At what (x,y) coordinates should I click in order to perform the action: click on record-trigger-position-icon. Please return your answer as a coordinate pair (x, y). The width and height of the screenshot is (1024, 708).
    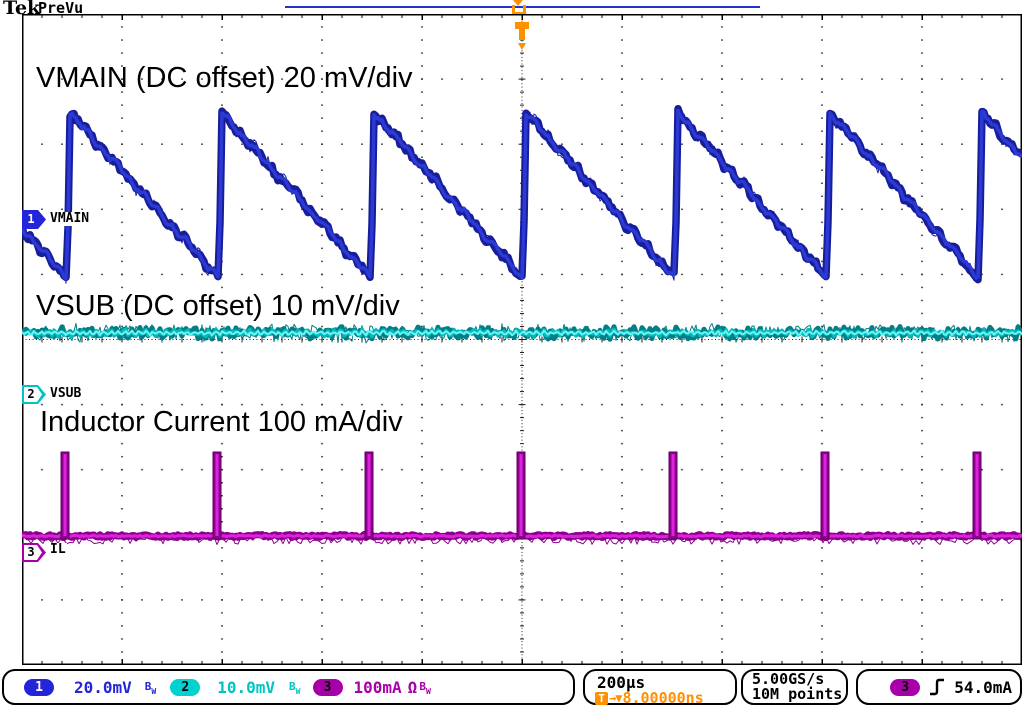
    Looking at the image, I should click on (518, 7).